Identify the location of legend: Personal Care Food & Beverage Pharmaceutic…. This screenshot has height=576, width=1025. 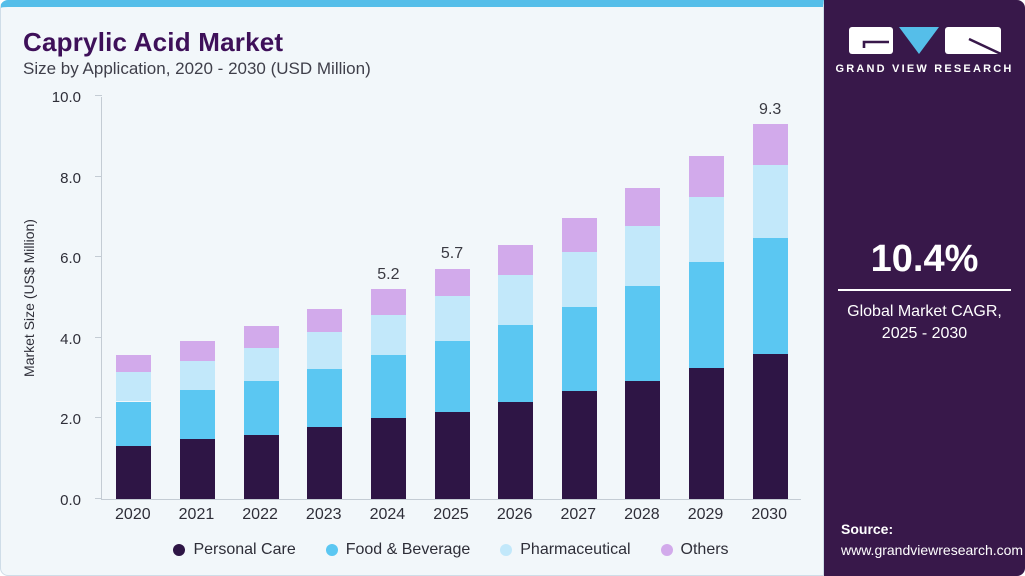
(451, 550).